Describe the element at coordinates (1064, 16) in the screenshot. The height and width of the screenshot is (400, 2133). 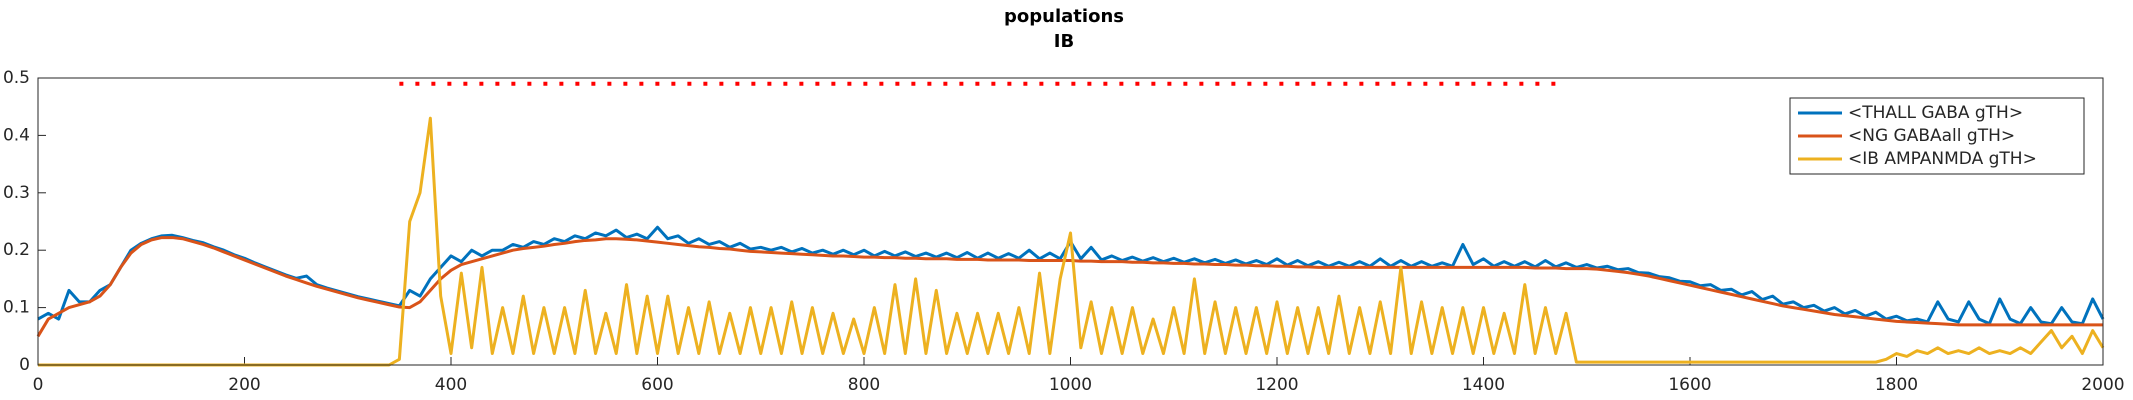
I see `chart-title: populations` at that location.